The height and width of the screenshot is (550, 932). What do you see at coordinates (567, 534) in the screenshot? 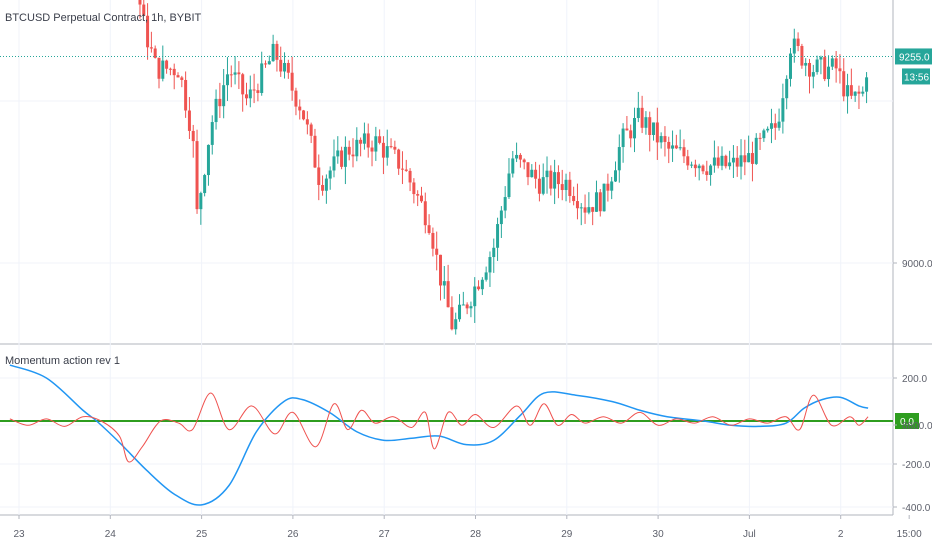
I see `time-tick-label: 29` at bounding box center [567, 534].